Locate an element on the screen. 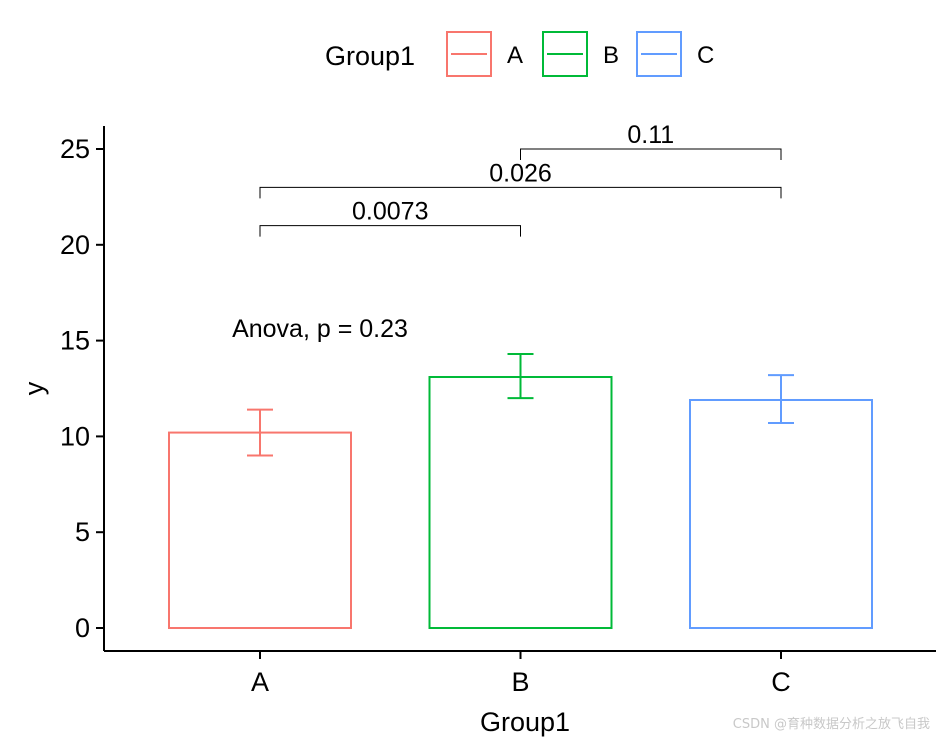 The width and height of the screenshot is (944, 740). bar-C is located at coordinates (781, 514).